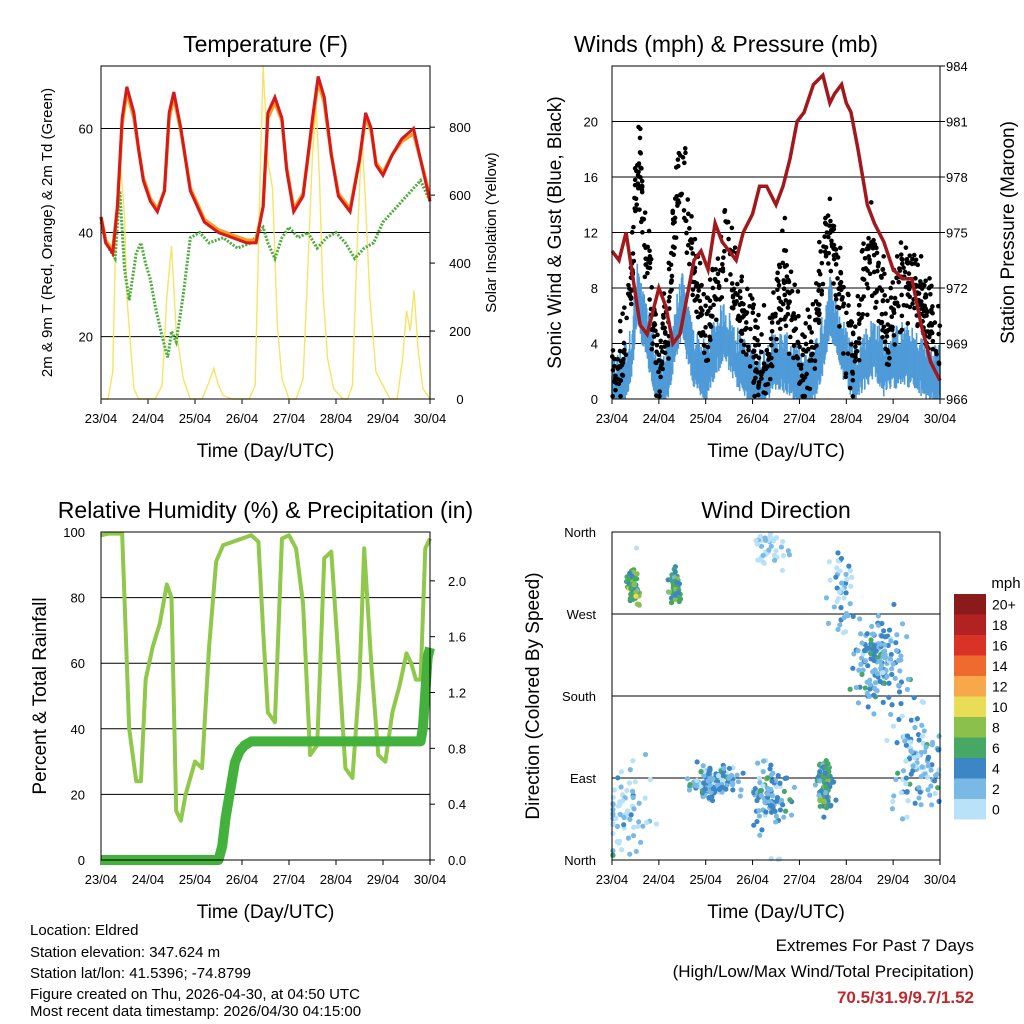  What do you see at coordinates (776, 510) in the screenshot?
I see `chart-title-4: Wind Direction` at bounding box center [776, 510].